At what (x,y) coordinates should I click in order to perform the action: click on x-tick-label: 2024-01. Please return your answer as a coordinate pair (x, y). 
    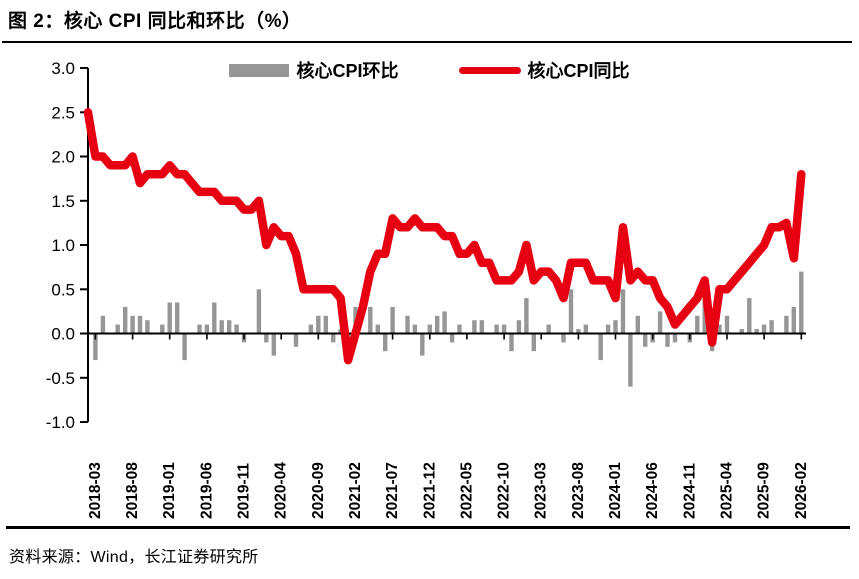
    Looking at the image, I should click on (615, 490).